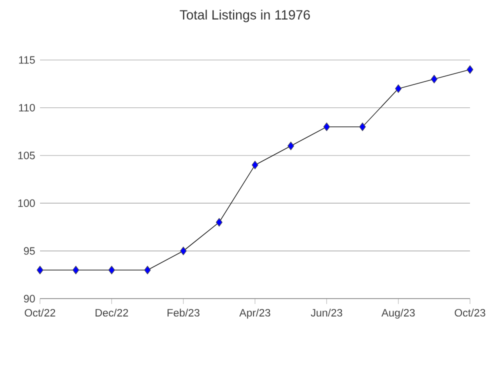 This screenshot has width=490, height=380. I want to click on x-tick-label: Dec/22, so click(112, 312).